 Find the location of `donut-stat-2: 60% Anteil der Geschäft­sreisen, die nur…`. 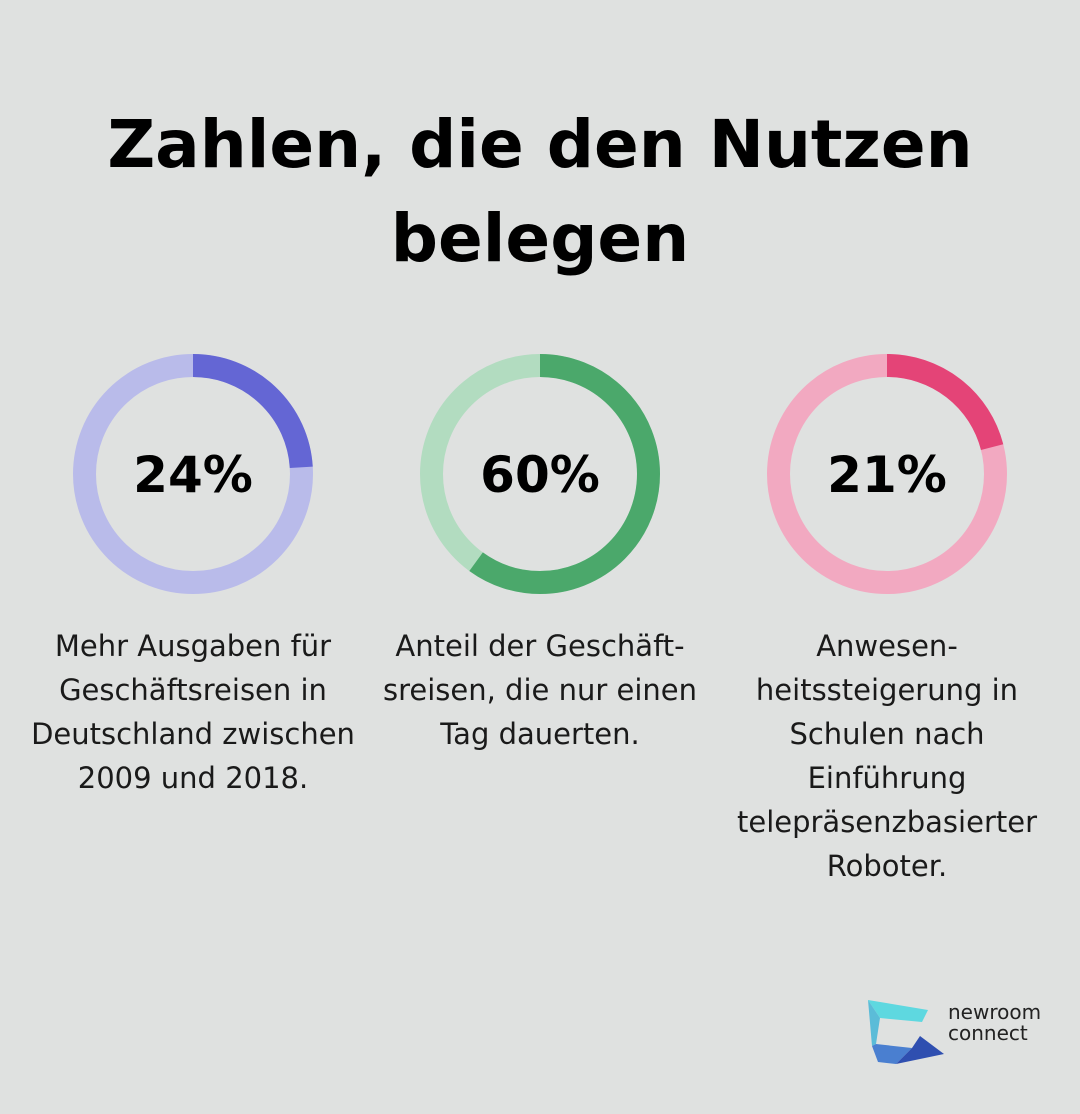

donut-stat-2: 60% Anteil der Geschäft­sreisen, die nur… is located at coordinates (540, 554).